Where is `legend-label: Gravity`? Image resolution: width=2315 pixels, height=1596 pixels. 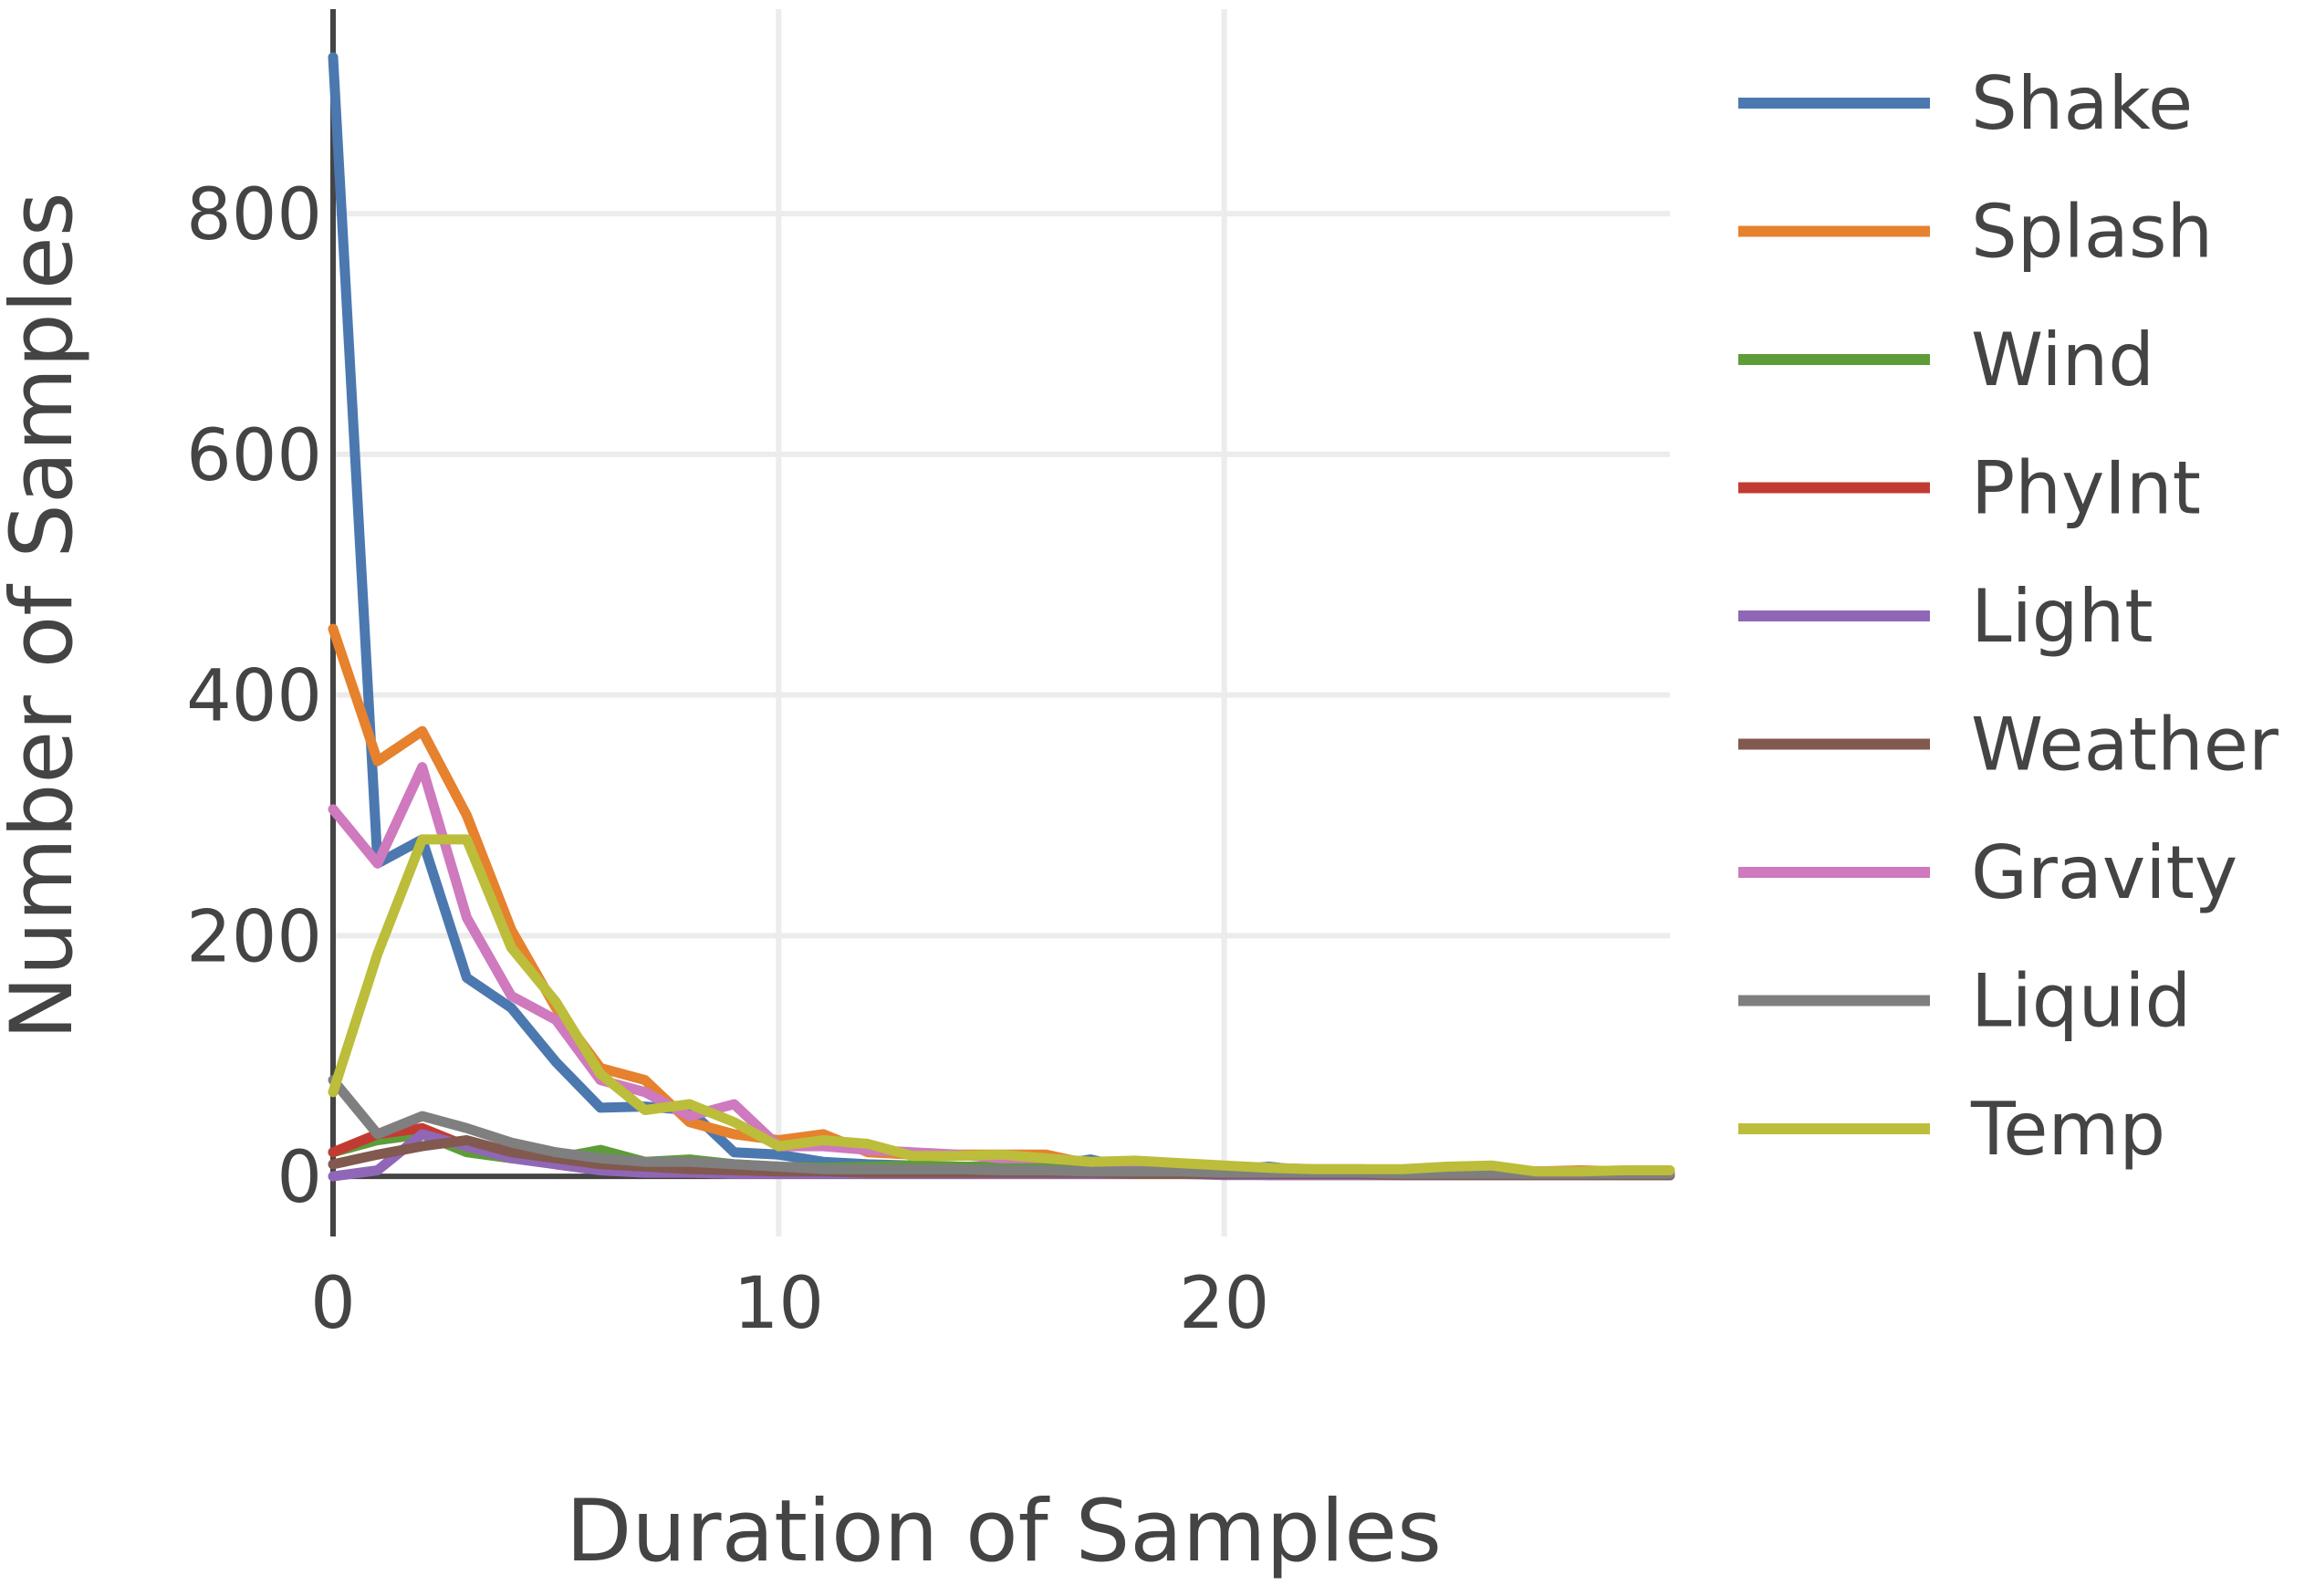 legend-label: Gravity is located at coordinates (2104, 873).